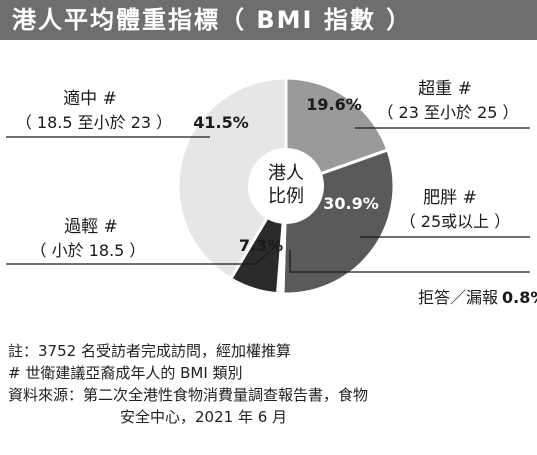 The width and height of the screenshot is (537, 455). I want to click on pie-slice-normal, so click(232, 178).